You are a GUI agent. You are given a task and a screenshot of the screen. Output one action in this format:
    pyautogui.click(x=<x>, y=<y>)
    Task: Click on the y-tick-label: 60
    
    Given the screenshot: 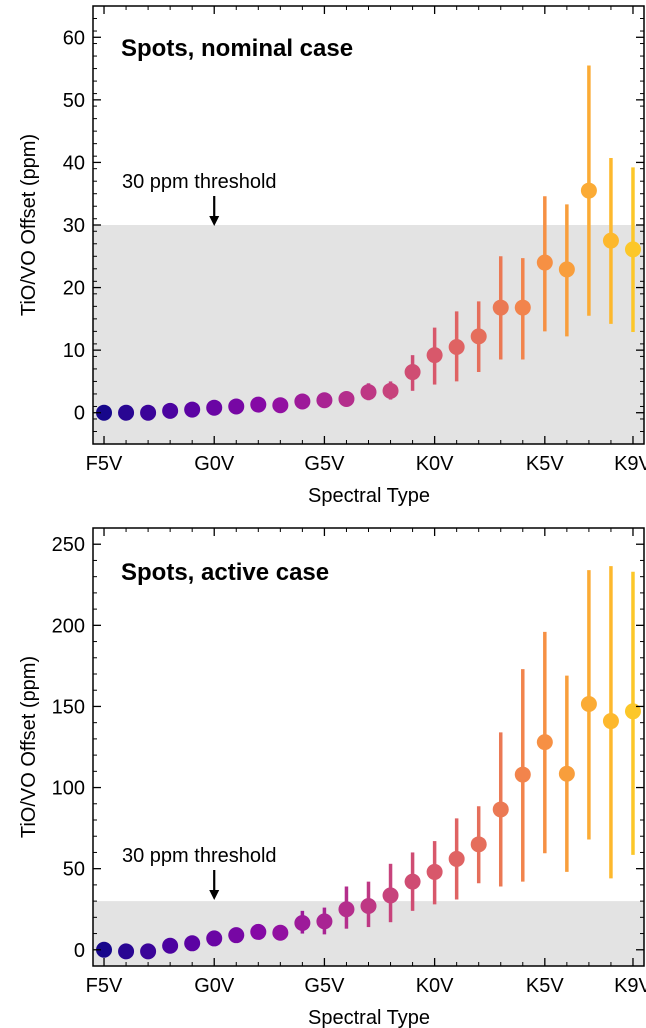 What is the action you would take?
    pyautogui.click(x=74, y=38)
    